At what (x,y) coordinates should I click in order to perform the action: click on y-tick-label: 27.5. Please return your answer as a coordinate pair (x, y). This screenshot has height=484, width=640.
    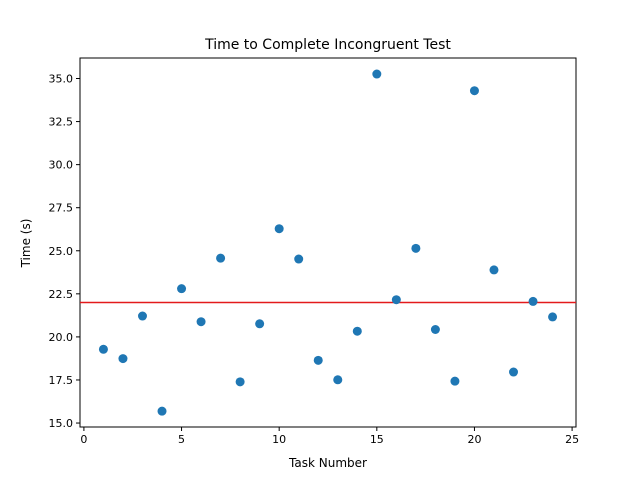
    Looking at the image, I should click on (61, 208).